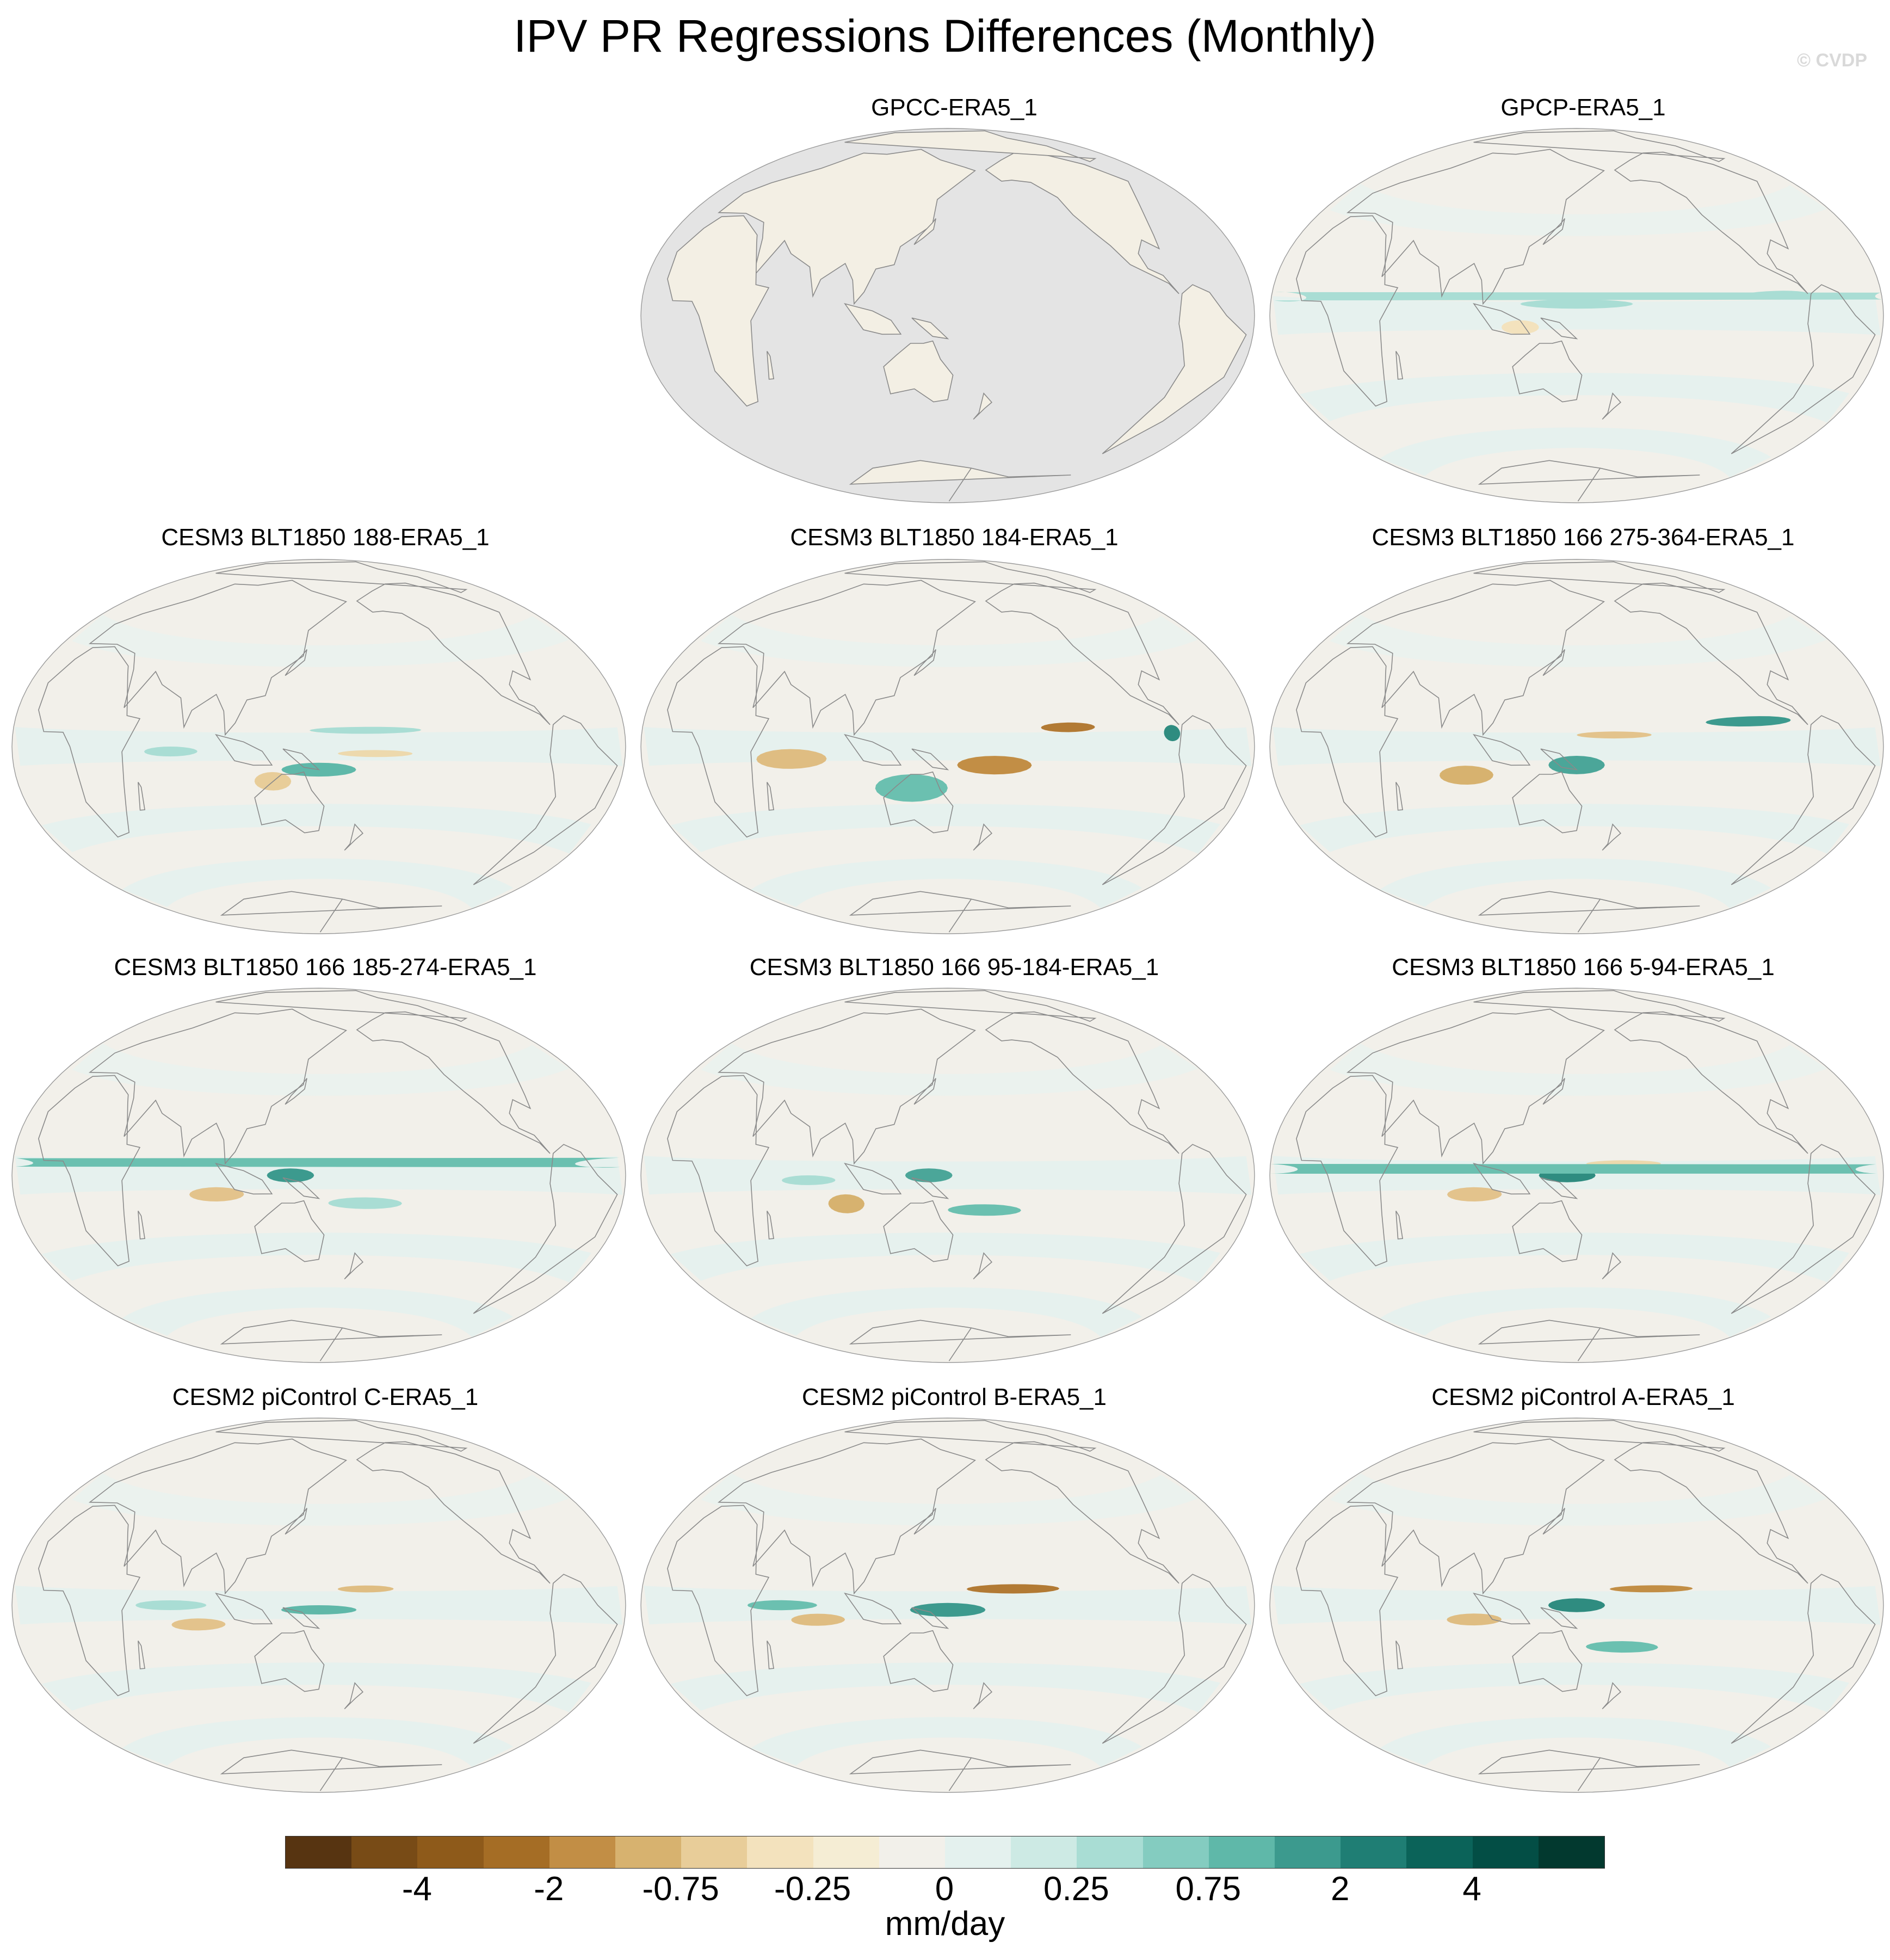  What do you see at coordinates (1471, 1889) in the screenshot?
I see `colorbar-tick-label: 4` at bounding box center [1471, 1889].